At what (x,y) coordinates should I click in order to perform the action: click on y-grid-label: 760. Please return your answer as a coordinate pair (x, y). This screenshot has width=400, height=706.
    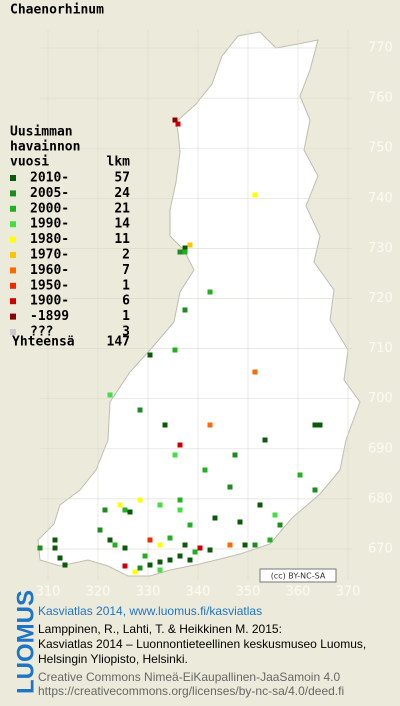
    Looking at the image, I should click on (380, 98).